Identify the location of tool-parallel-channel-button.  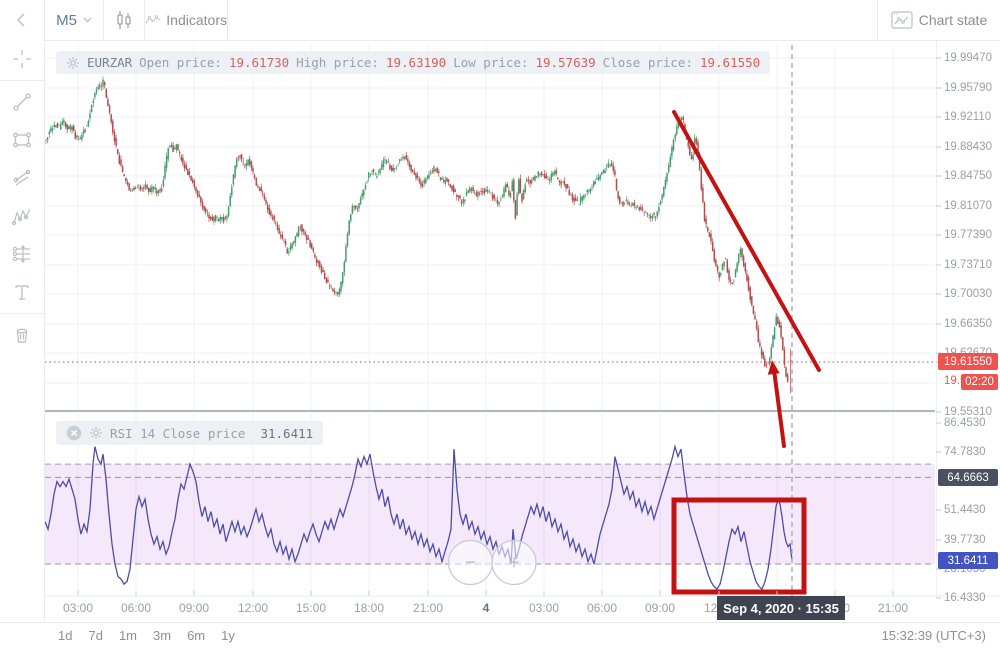
(22, 178).